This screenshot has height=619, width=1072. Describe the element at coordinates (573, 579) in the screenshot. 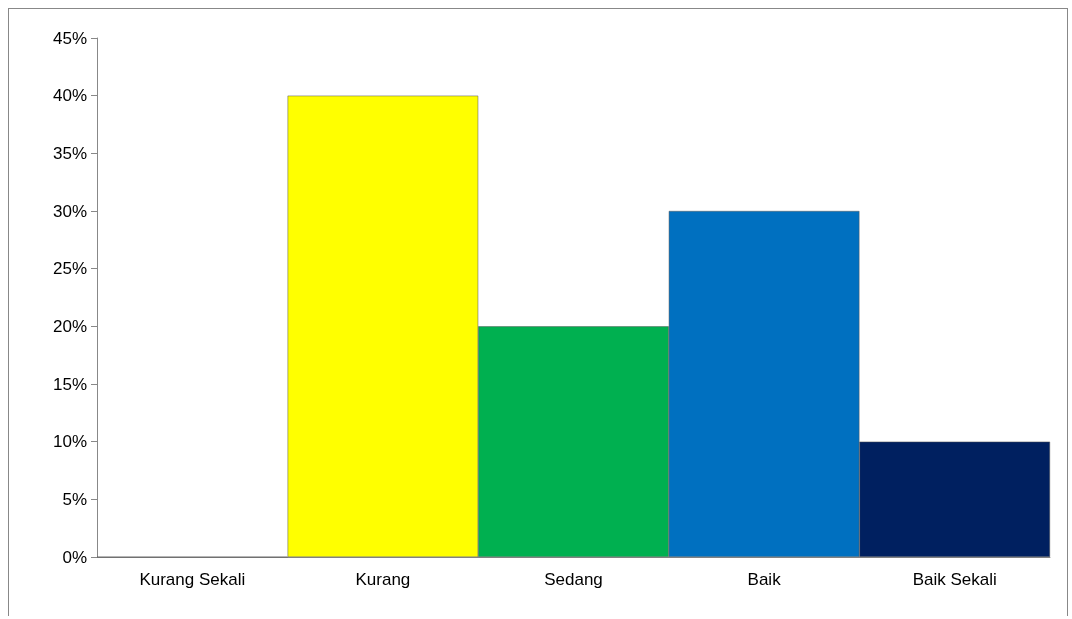

I see `x-tick-label: Sedang` at that location.